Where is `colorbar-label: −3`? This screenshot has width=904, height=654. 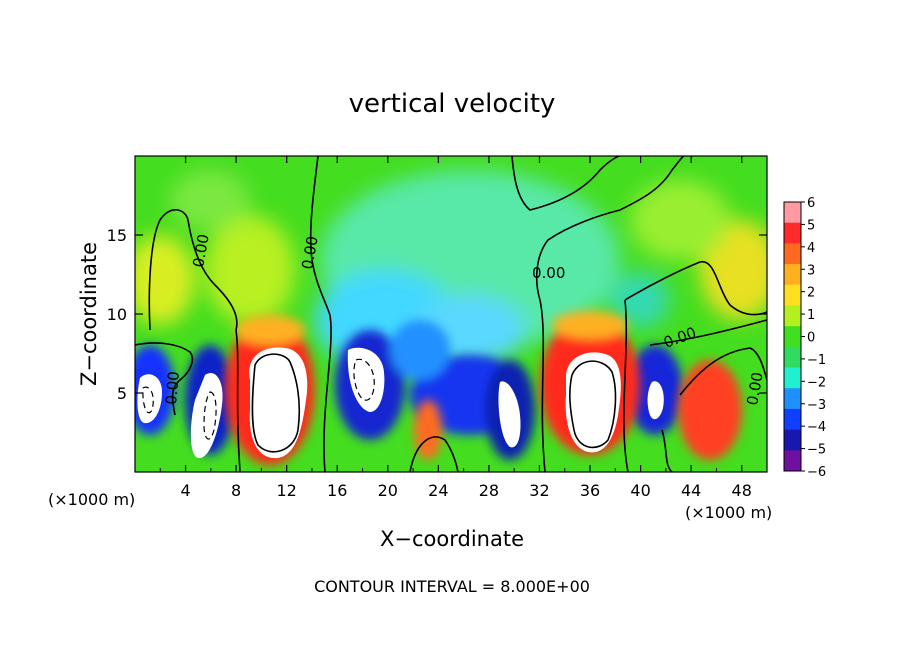 colorbar-label: −3 is located at coordinates (816, 405).